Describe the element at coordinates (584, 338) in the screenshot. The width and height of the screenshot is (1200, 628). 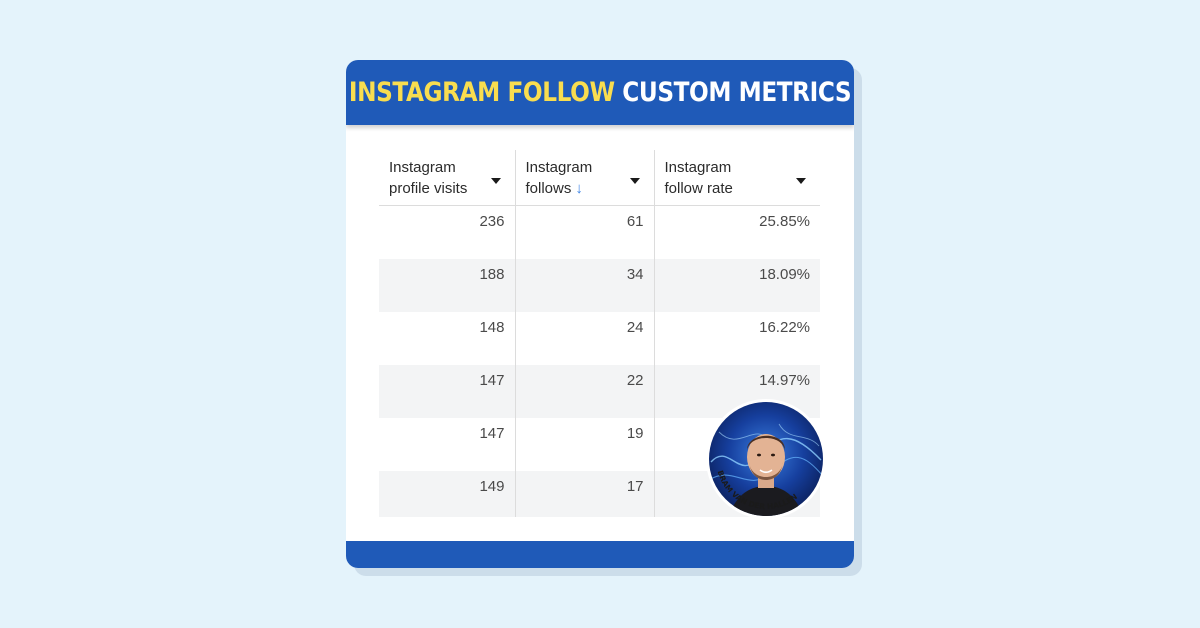
I see `cell-follows: 24` at that location.